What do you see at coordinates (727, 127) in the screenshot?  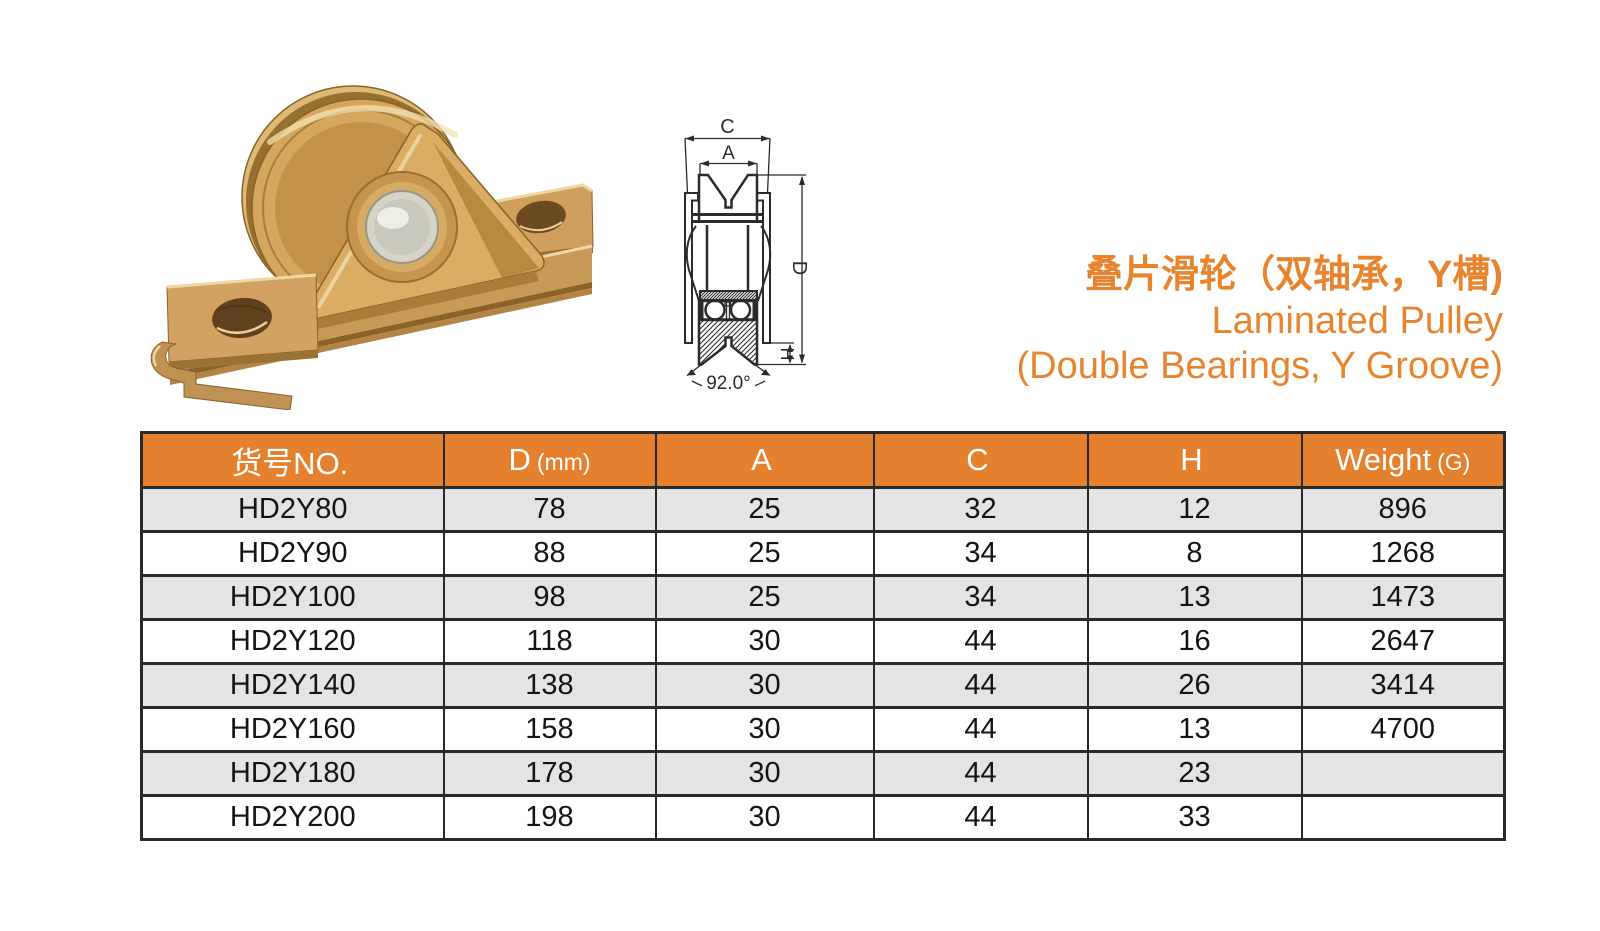 I see `dimension-label-C: C` at bounding box center [727, 127].